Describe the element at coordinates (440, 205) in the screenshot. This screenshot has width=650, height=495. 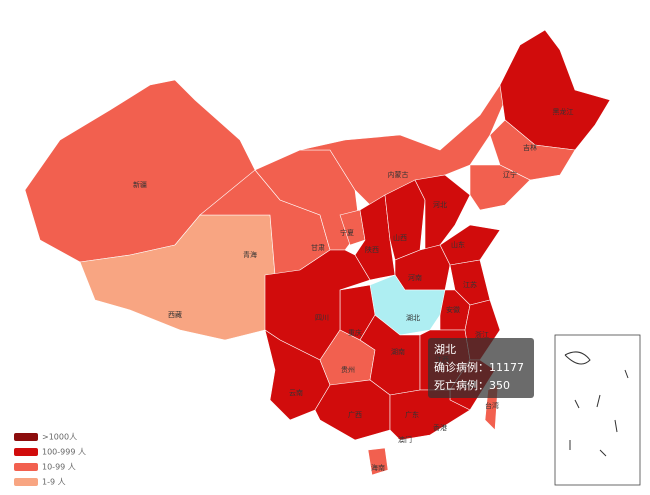
I see `province-label: 河北` at that location.